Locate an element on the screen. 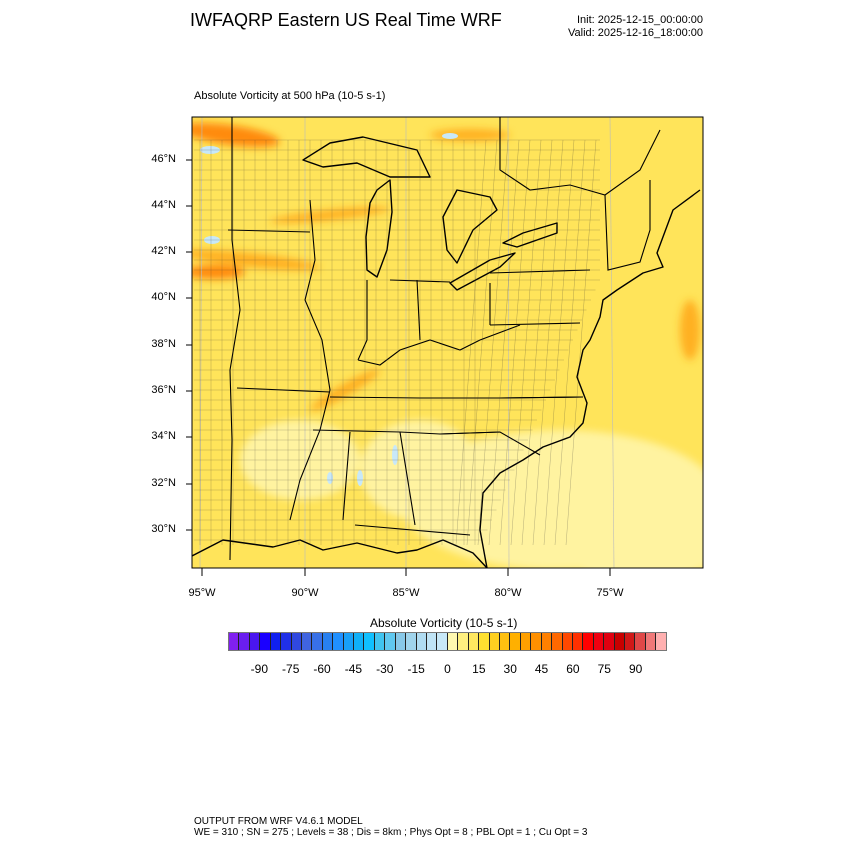  colorbar-label: -60 is located at coordinates (322, 669).